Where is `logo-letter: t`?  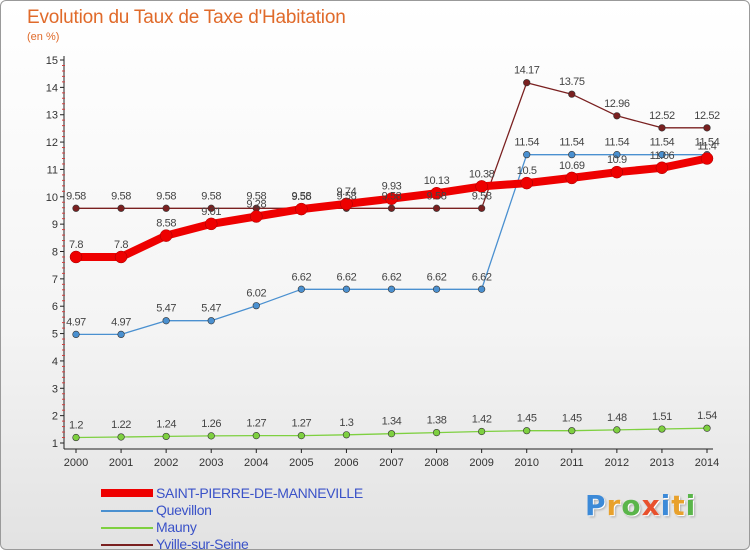 logo-letter: t is located at coordinates (678, 505).